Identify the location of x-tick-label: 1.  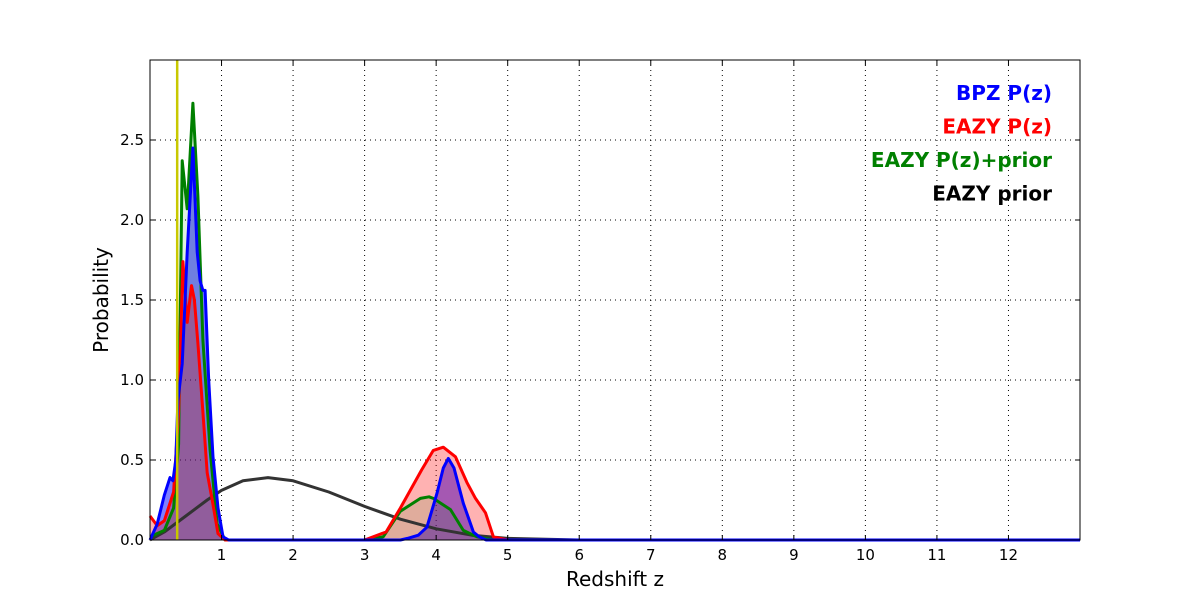
(222, 555).